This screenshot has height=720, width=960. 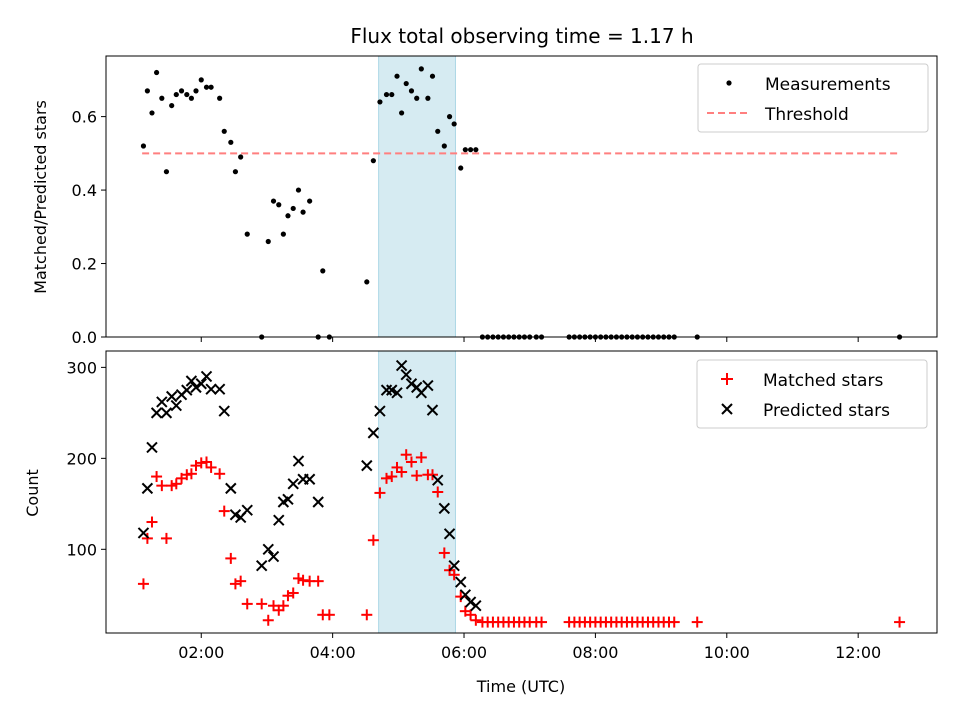 What do you see at coordinates (201, 652) in the screenshot?
I see `x-tick-label: 02:00` at bounding box center [201, 652].